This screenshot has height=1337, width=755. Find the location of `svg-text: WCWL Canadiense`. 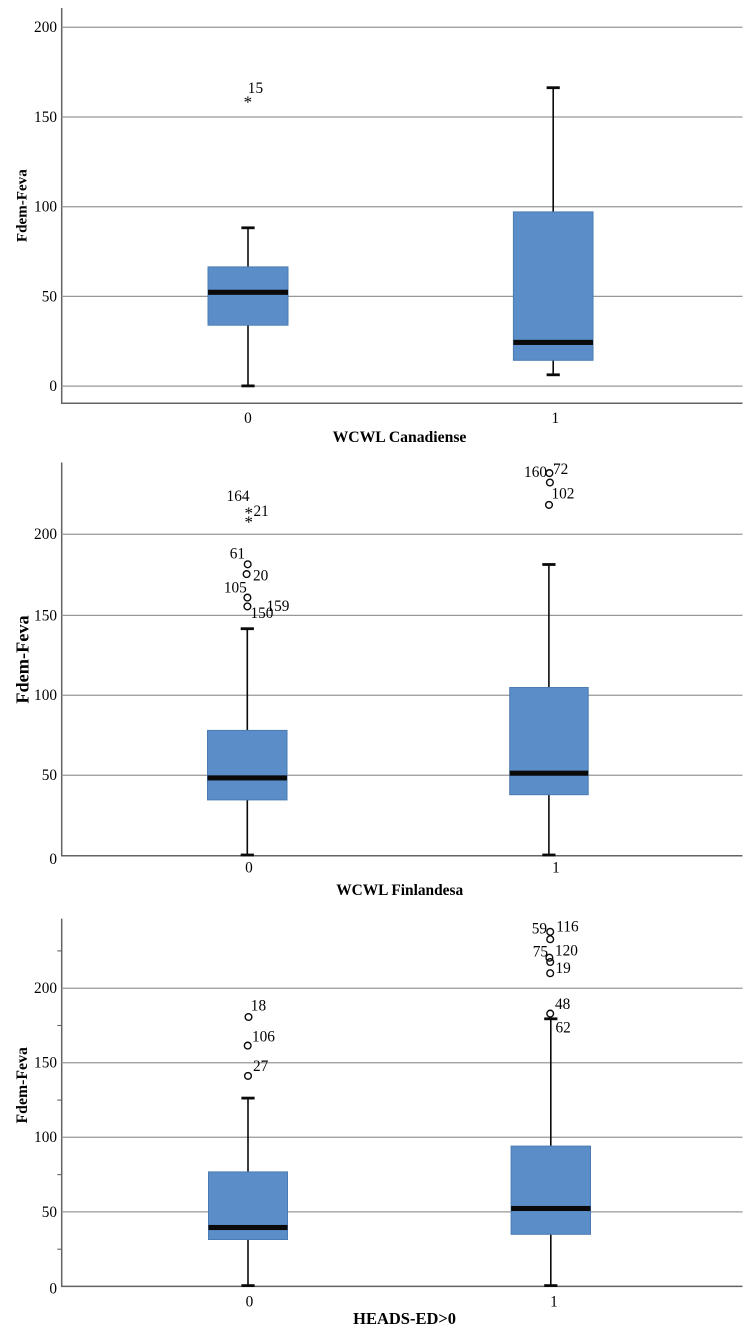

svg-text: WCWL Canadiense is located at coordinates (400, 437).